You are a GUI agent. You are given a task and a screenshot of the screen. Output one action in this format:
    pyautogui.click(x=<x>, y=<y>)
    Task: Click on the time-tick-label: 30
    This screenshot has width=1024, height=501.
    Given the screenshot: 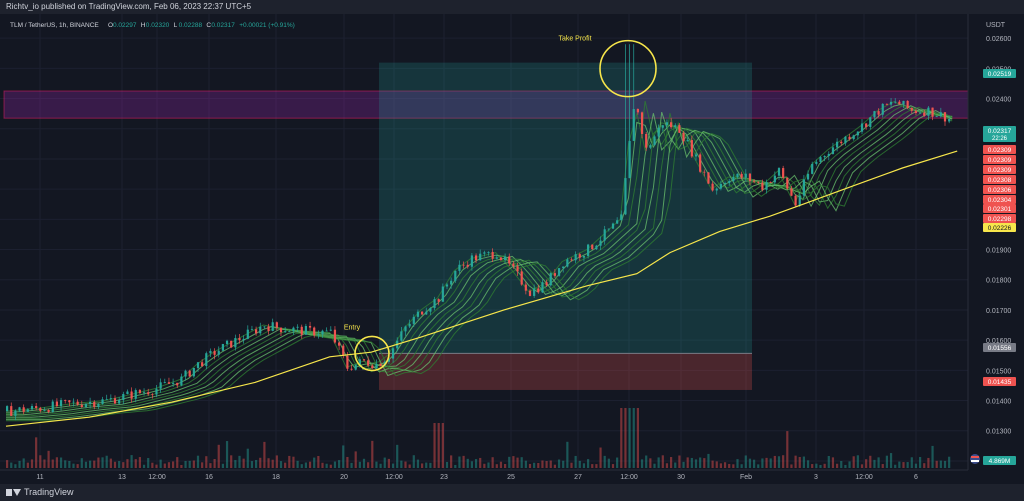 What is the action you would take?
    pyautogui.click(x=681, y=477)
    